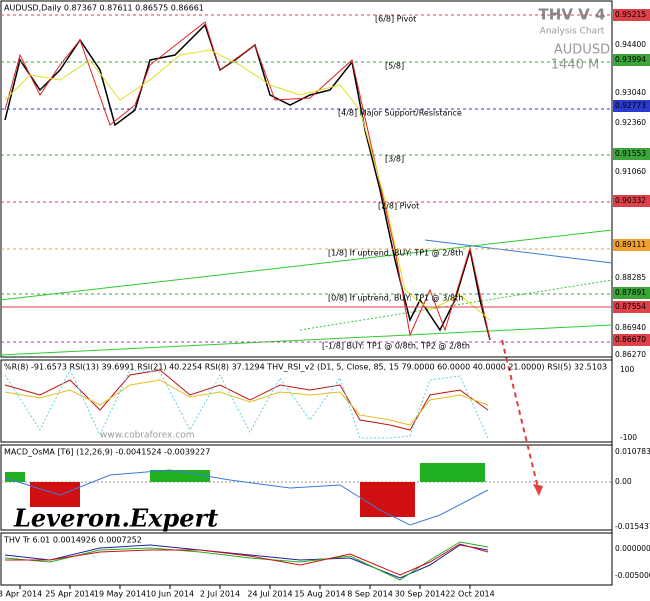 The height and width of the screenshot is (601, 650). Describe the element at coordinates (395, 253) in the screenshot. I see `level-label: [1/8] If uptrend, BUY: TP1 @ 2/8th` at that location.